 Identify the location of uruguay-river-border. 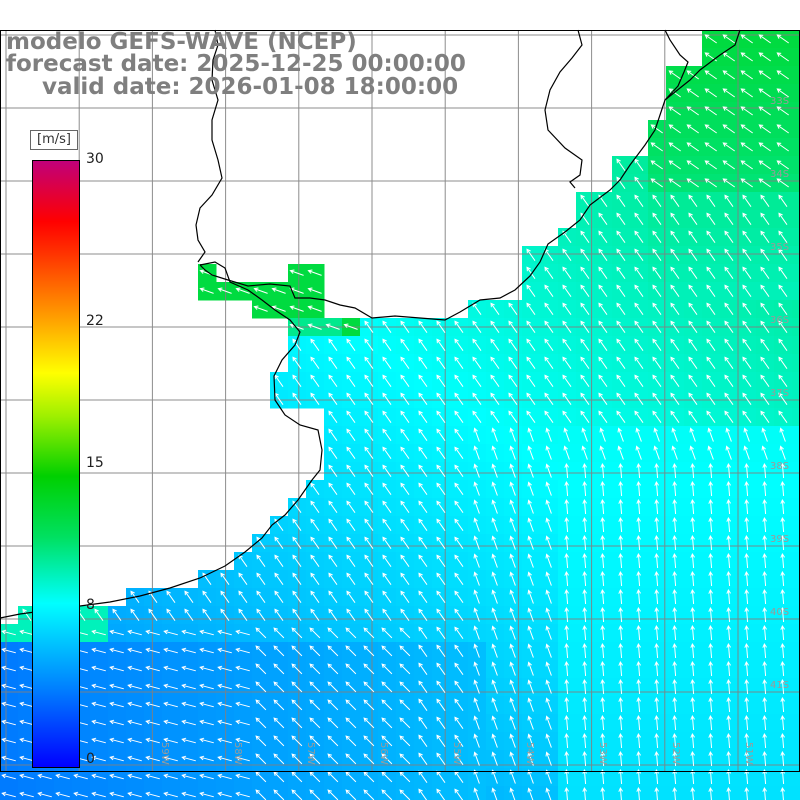
(209, 146).